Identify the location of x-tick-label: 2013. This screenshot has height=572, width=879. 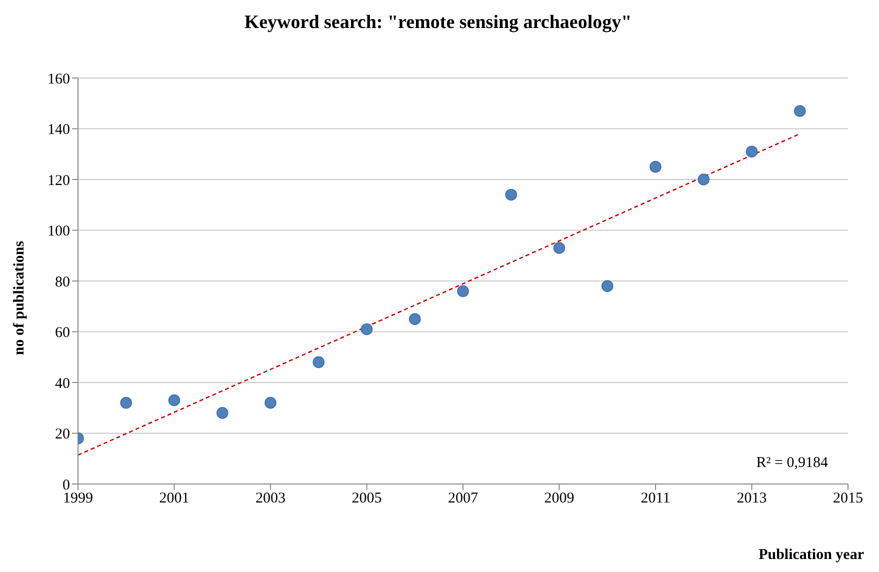
(751, 498).